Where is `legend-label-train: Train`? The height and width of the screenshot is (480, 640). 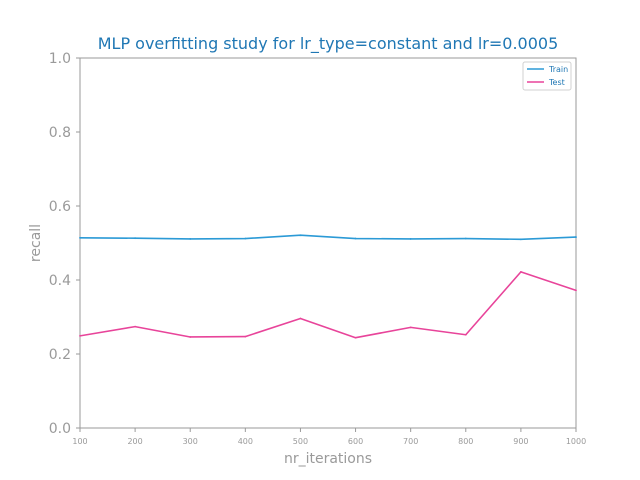 legend-label-train: Train is located at coordinates (558, 69).